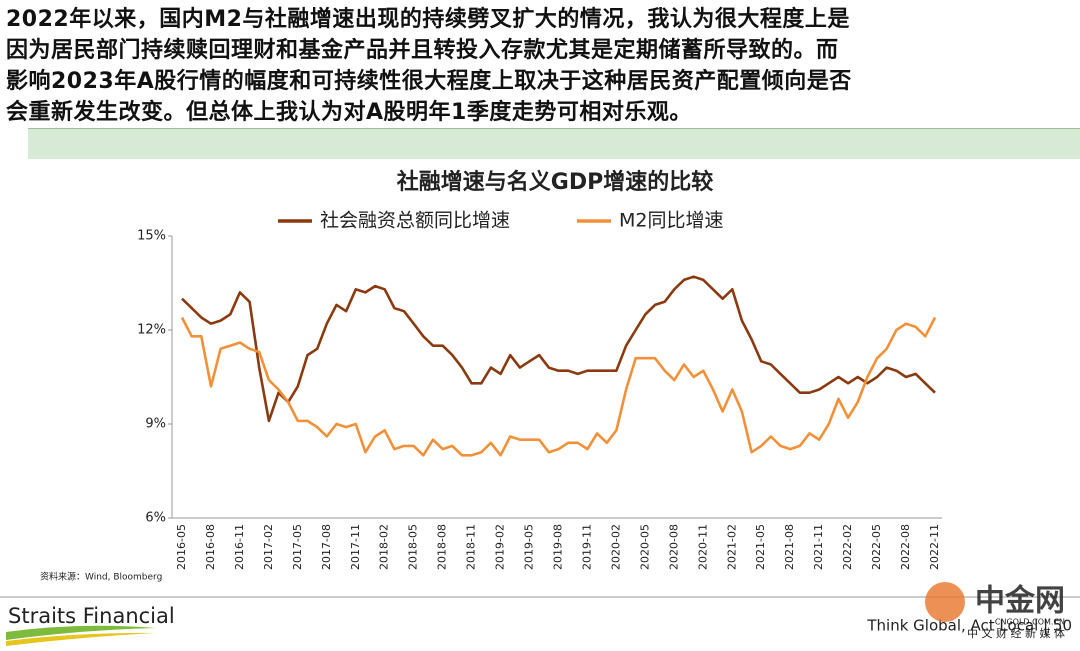 This screenshot has width=1080, height=651. What do you see at coordinates (1020, 601) in the screenshot?
I see `watermark: 中金网` at bounding box center [1020, 601].